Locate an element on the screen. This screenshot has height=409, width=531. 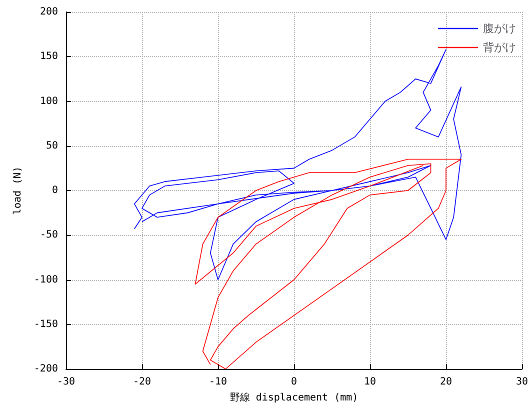
x-tick-label: 20 is located at coordinates (446, 382).